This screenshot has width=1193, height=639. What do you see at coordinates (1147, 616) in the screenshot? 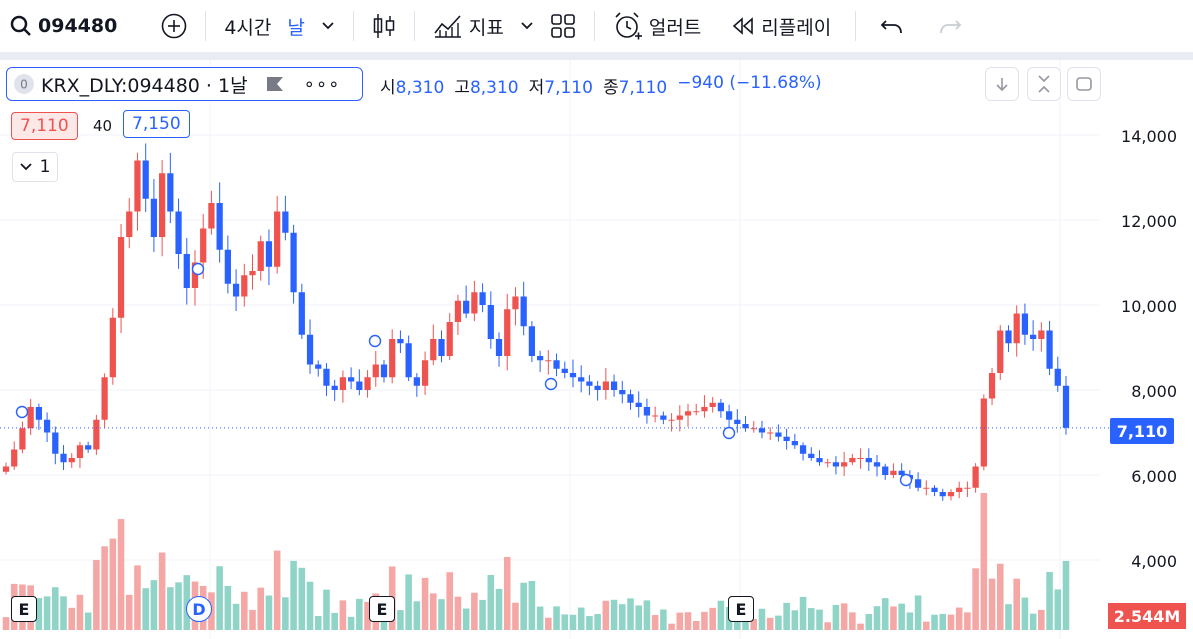
I see `current-volume-tag: 2.544M` at bounding box center [1147, 616].